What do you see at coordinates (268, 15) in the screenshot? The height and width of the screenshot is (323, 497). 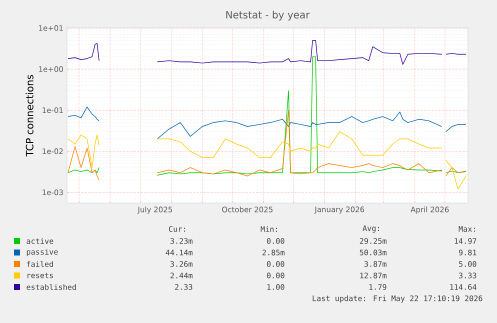 I see `chart-title: Netstat - by year` at bounding box center [268, 15].